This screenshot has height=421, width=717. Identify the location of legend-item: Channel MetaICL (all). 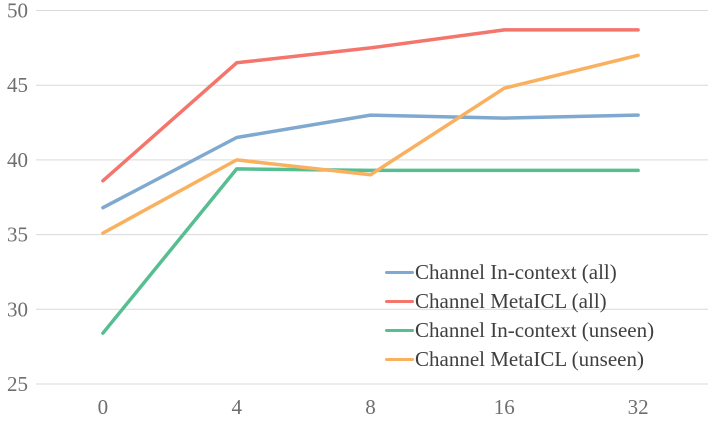
(519, 301).